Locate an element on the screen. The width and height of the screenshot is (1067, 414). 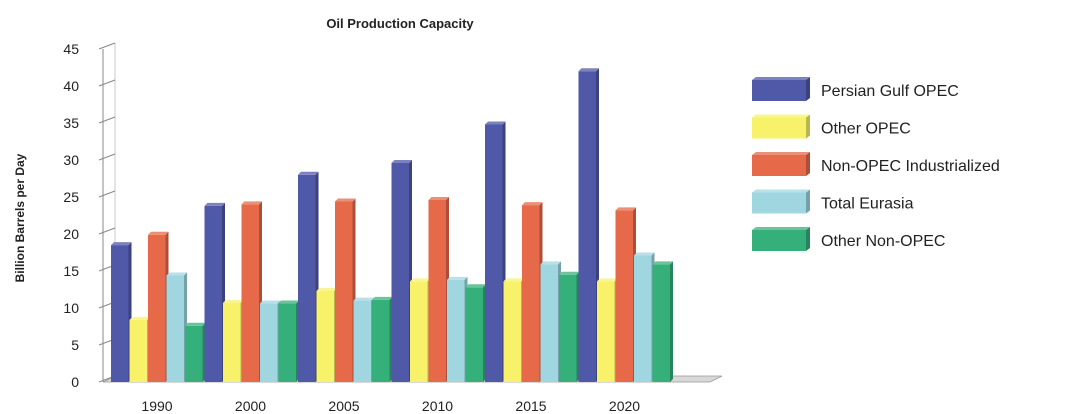
legend-item: Other OPEC is located at coordinates (831, 126).